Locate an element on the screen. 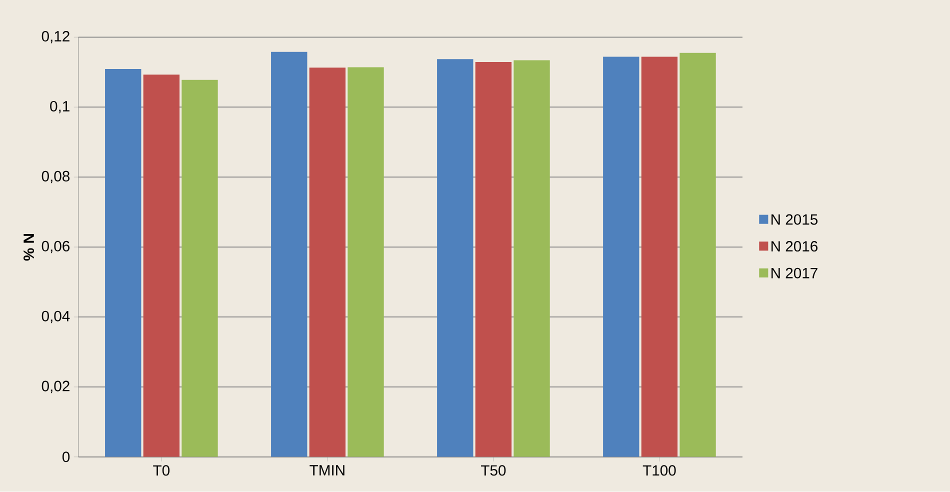  y-tick-label: 0,06 is located at coordinates (56, 247).